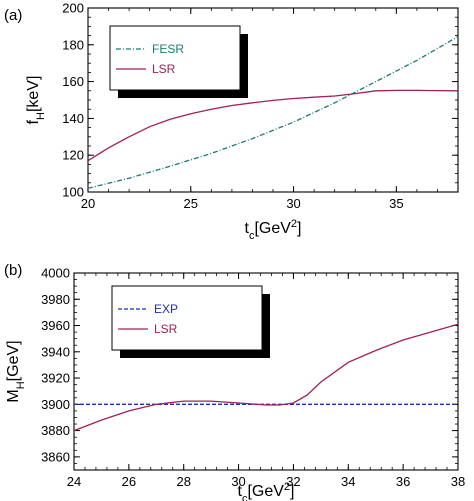 The image size is (474, 501). Describe the element at coordinates (55, 430) in the screenshot. I see `y-tick-label: 3880` at that location.